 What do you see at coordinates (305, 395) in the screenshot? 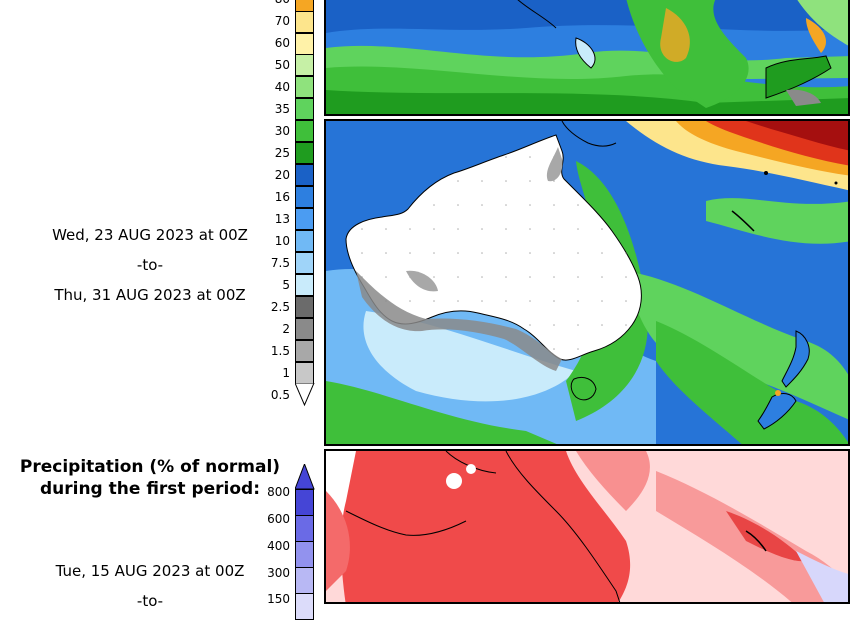
I see `colorbar-lower-arrow` at bounding box center [305, 395].